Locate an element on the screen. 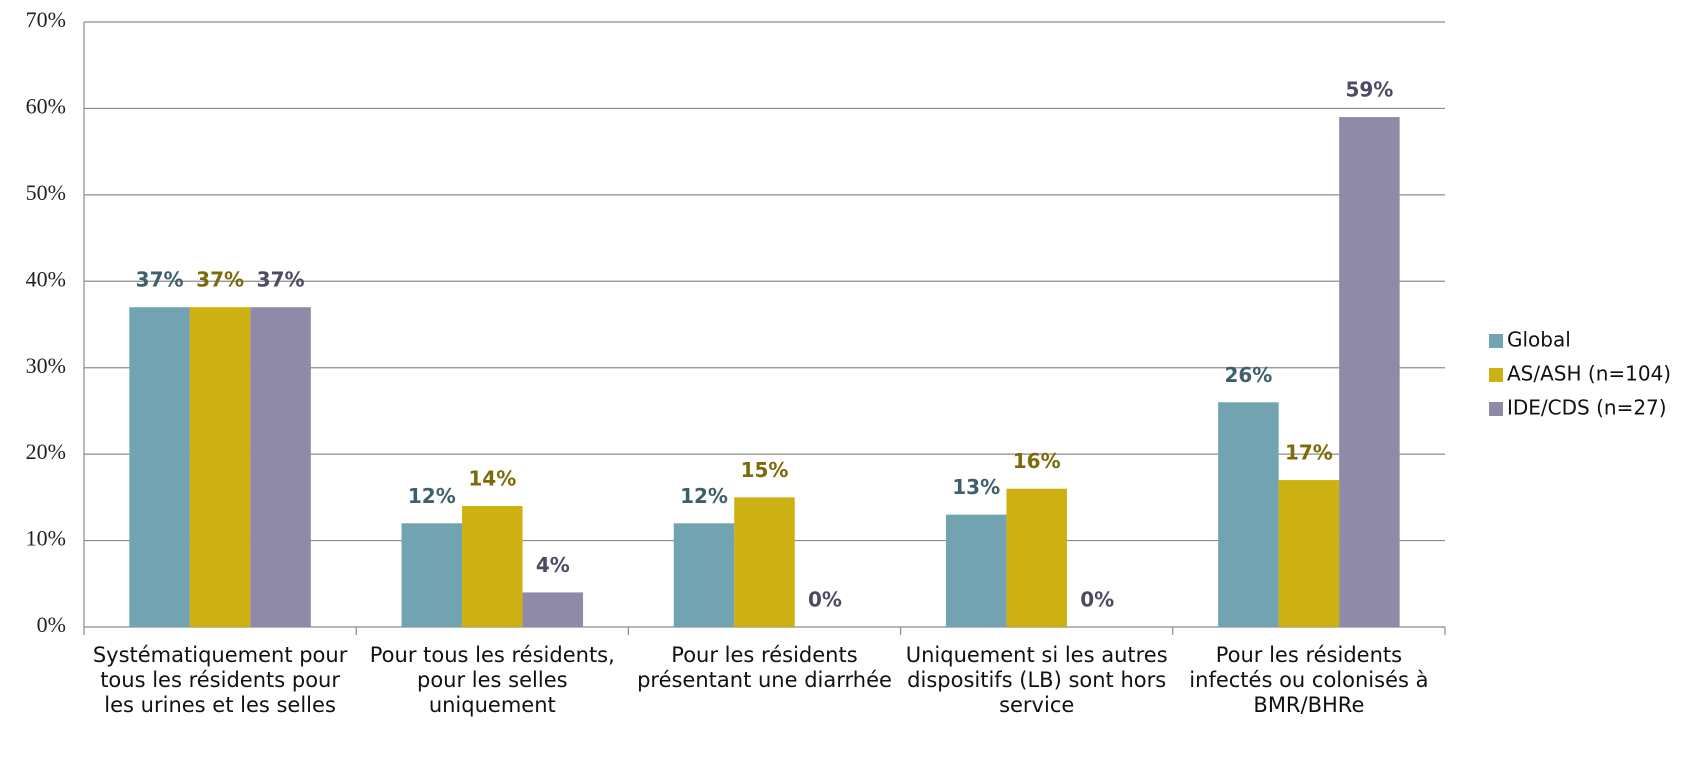  value-label: 16% is located at coordinates (1037, 461).